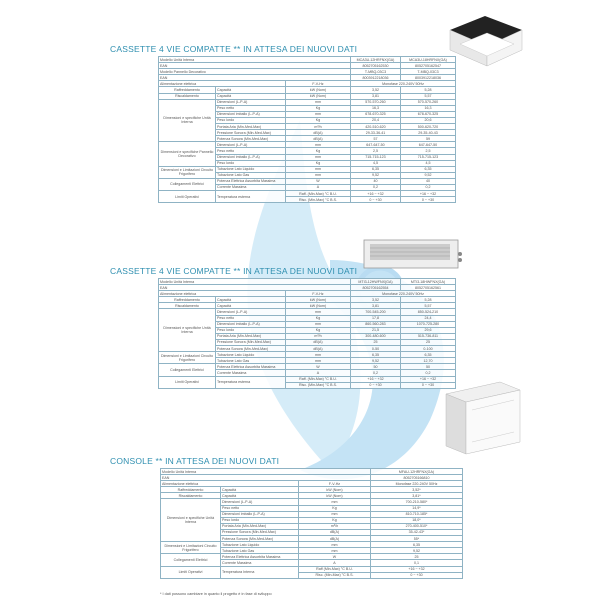 This screenshot has width=600, height=600. I want to click on table-row: Riscaldamento Capacità kW (Nom) 3,81 5,57, so click(307, 96).